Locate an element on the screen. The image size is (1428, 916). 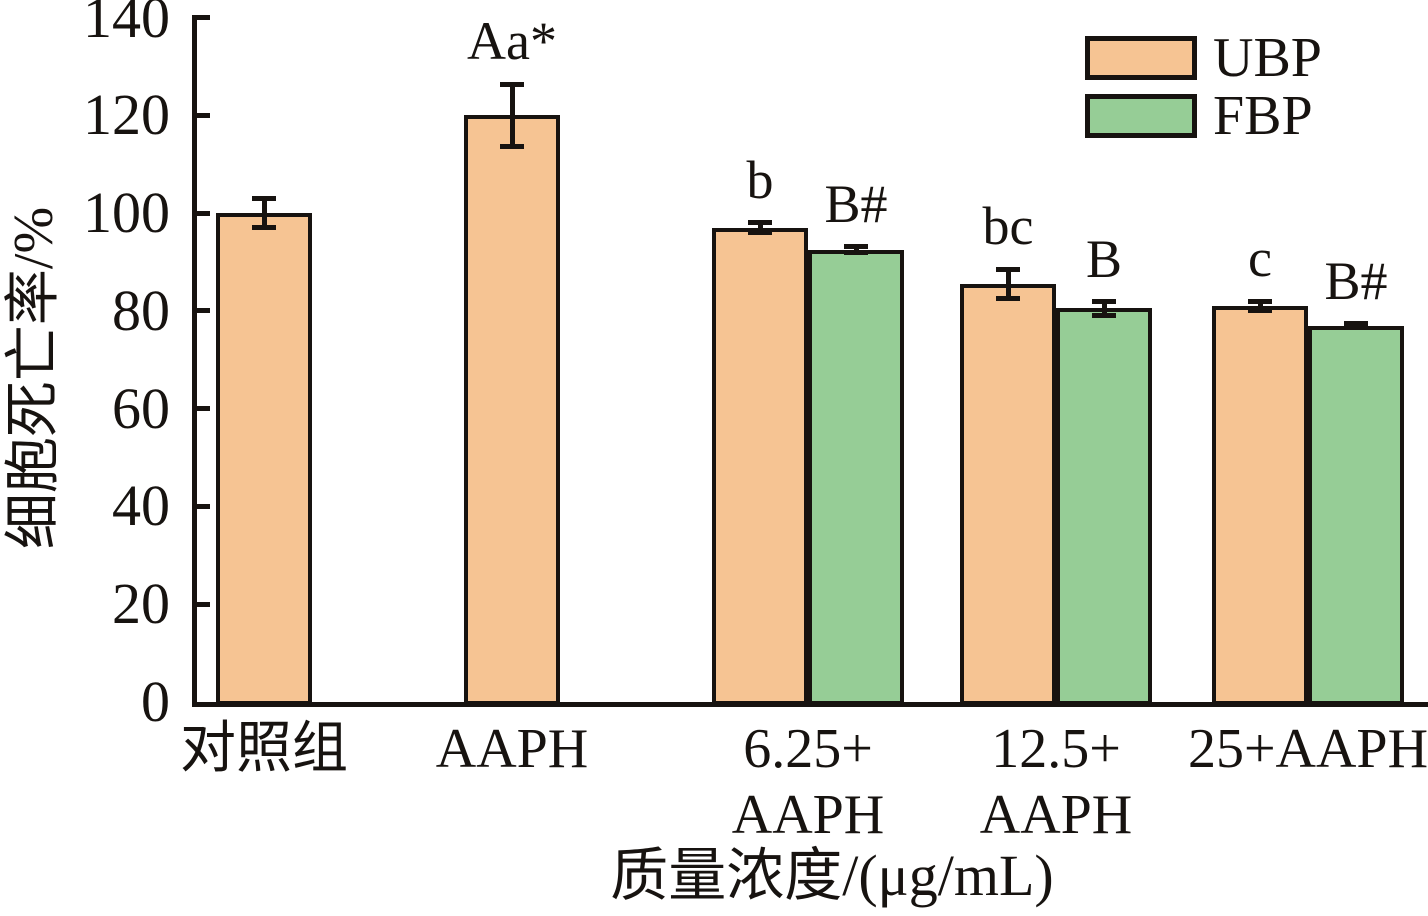
y-tick-label: 40 is located at coordinates (141, 506).